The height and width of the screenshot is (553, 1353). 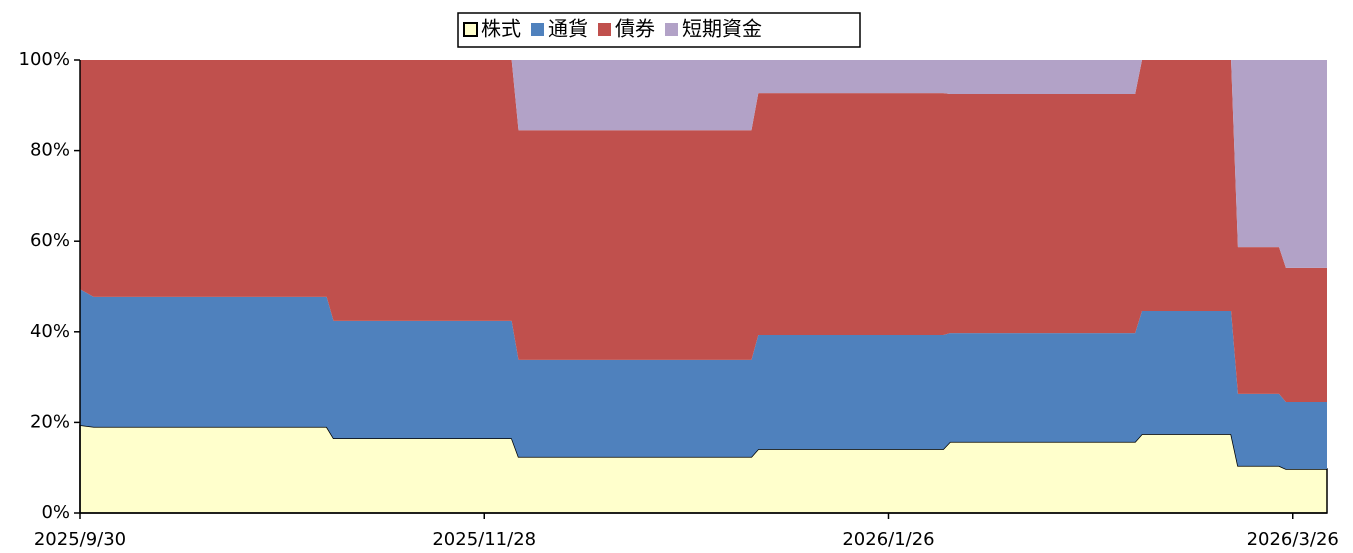 What do you see at coordinates (568, 29) in the screenshot?
I see `legend-label: 通貨` at bounding box center [568, 29].